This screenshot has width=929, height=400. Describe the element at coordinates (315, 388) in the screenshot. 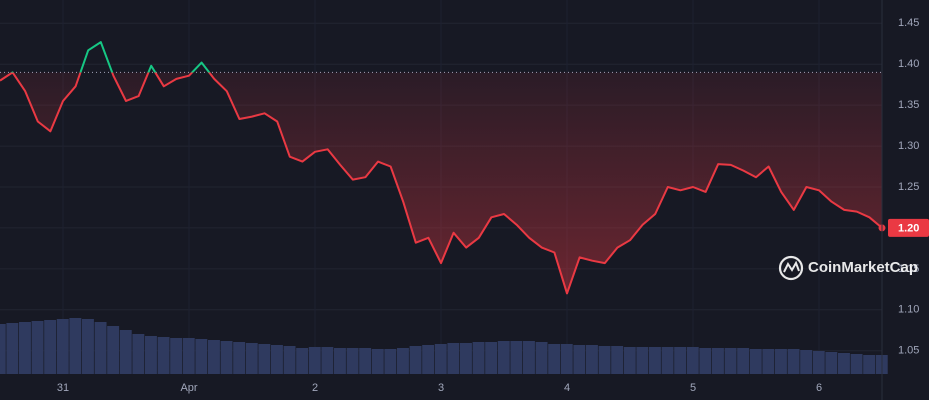

I see `x-tick-label: 2` at that location.